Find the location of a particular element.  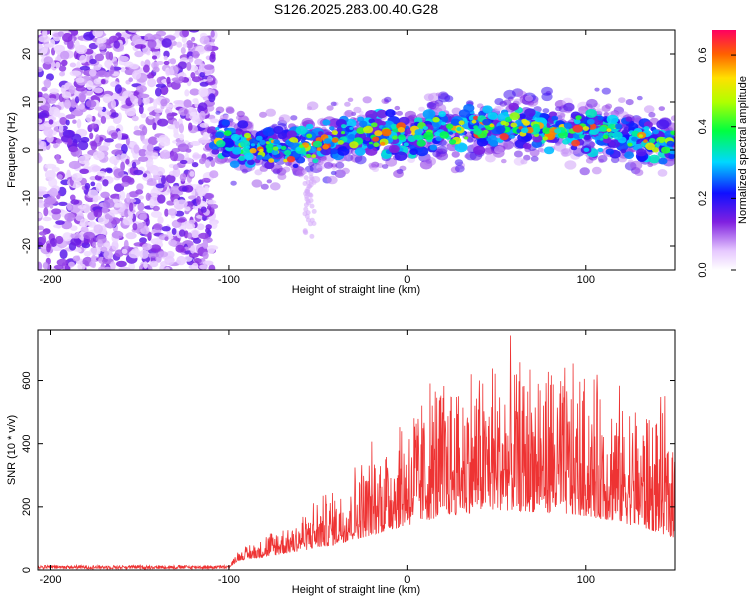

snr-xlabel: Height of straight line (km) is located at coordinates (356, 590).